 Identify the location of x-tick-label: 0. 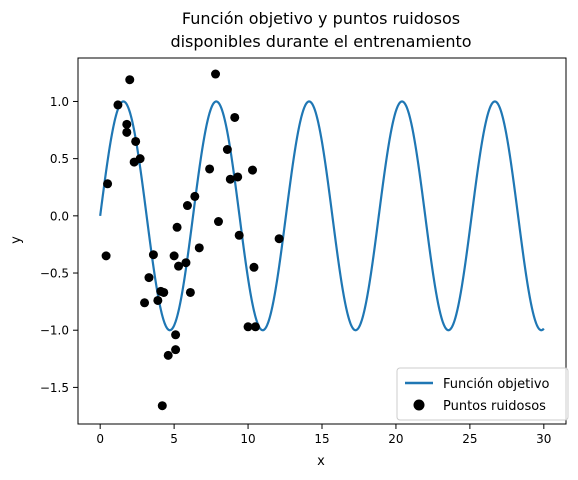
(100, 439).